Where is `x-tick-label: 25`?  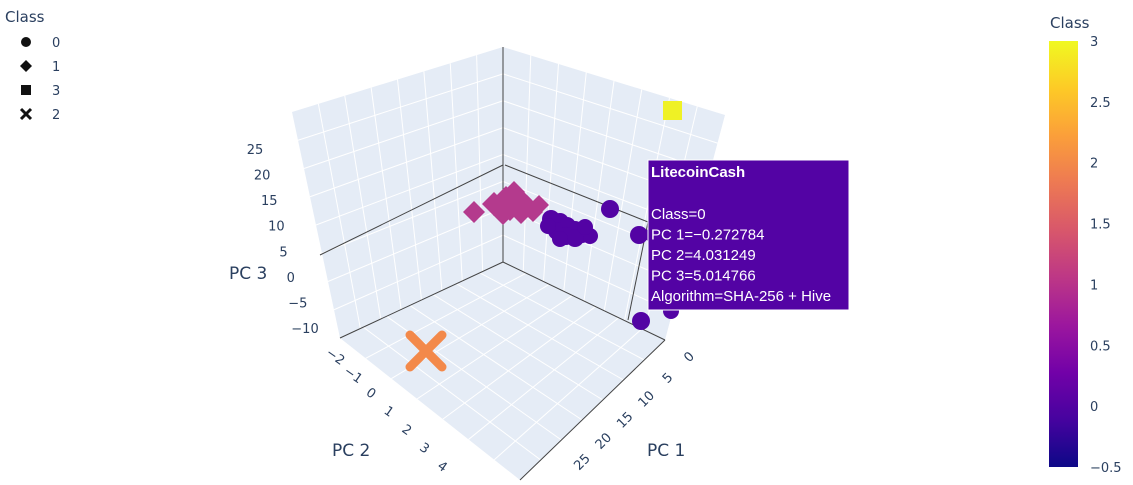 x-tick-label: 25 is located at coordinates (582, 462).